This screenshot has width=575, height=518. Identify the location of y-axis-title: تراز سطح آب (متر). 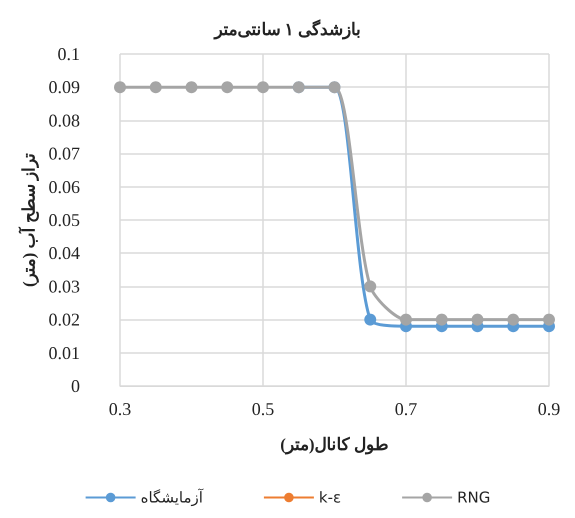
(29, 220).